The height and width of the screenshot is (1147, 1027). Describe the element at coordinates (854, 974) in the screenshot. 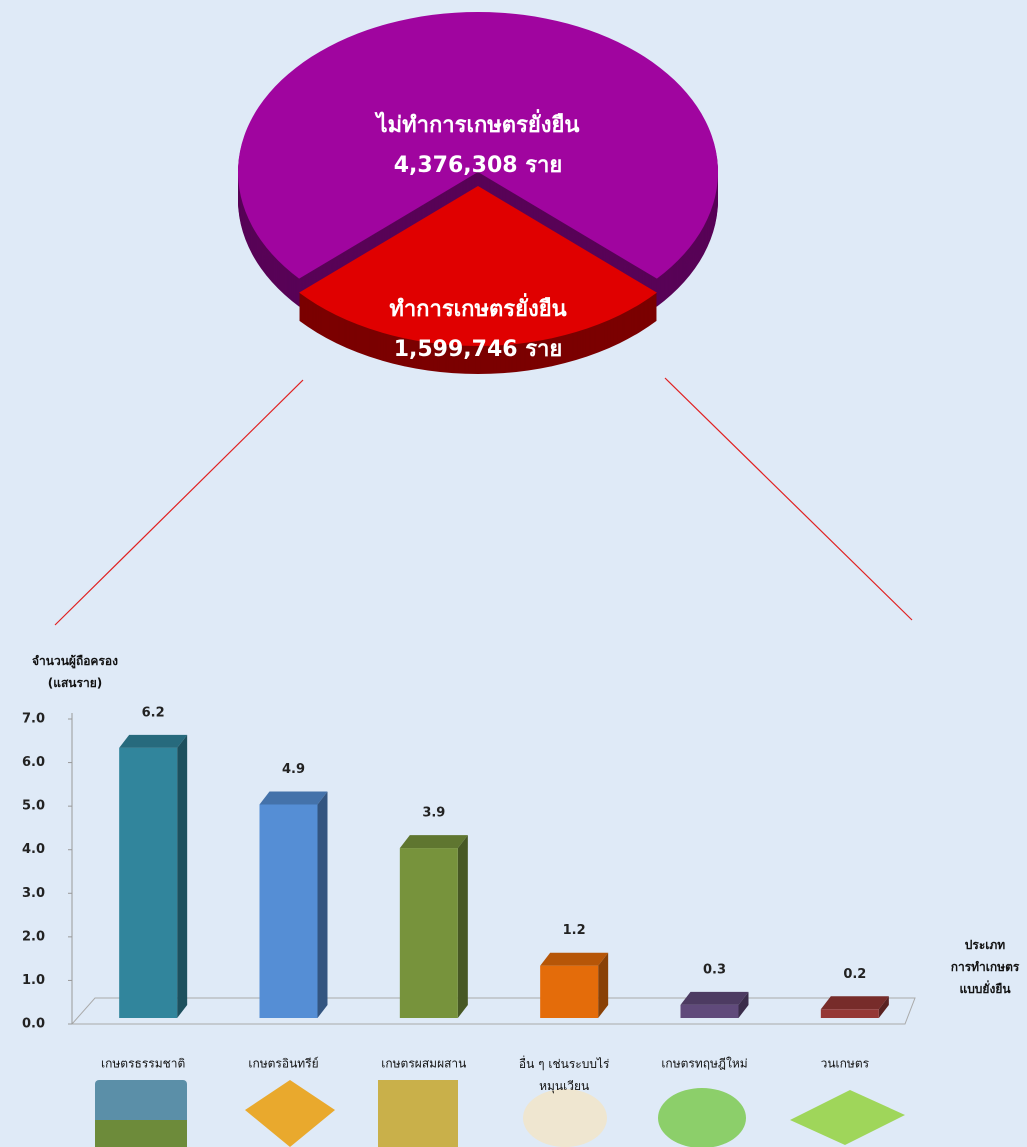

I see `value-label: 0.2` at that location.